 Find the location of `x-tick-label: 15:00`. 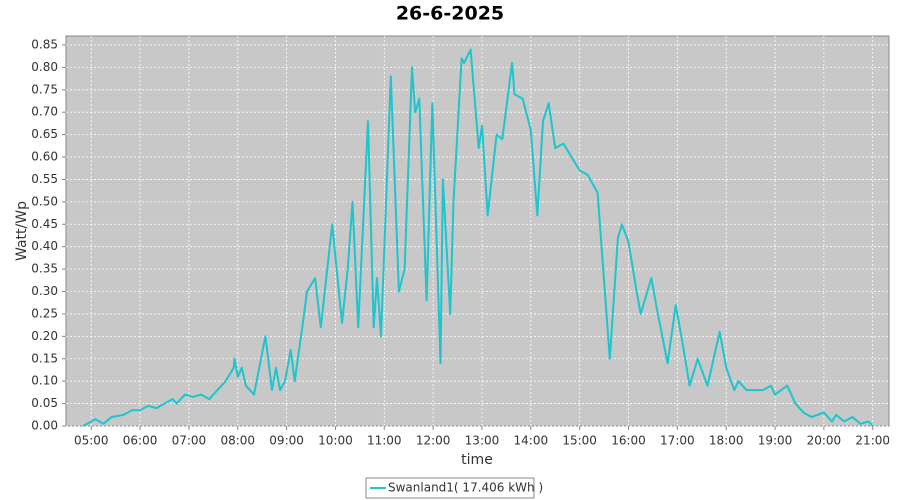

x-tick-label: 15:00 is located at coordinates (579, 441).